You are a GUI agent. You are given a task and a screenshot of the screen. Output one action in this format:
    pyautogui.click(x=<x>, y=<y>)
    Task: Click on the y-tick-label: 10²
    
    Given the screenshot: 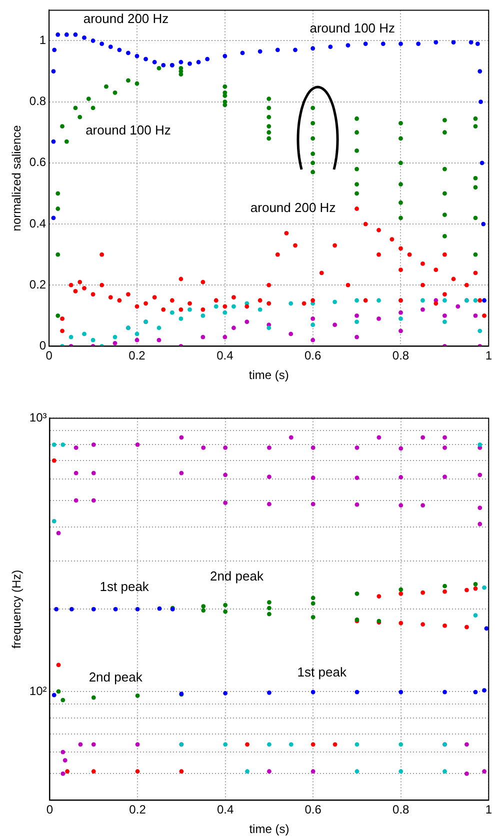 What is the action you would take?
    pyautogui.click(x=38, y=691)
    